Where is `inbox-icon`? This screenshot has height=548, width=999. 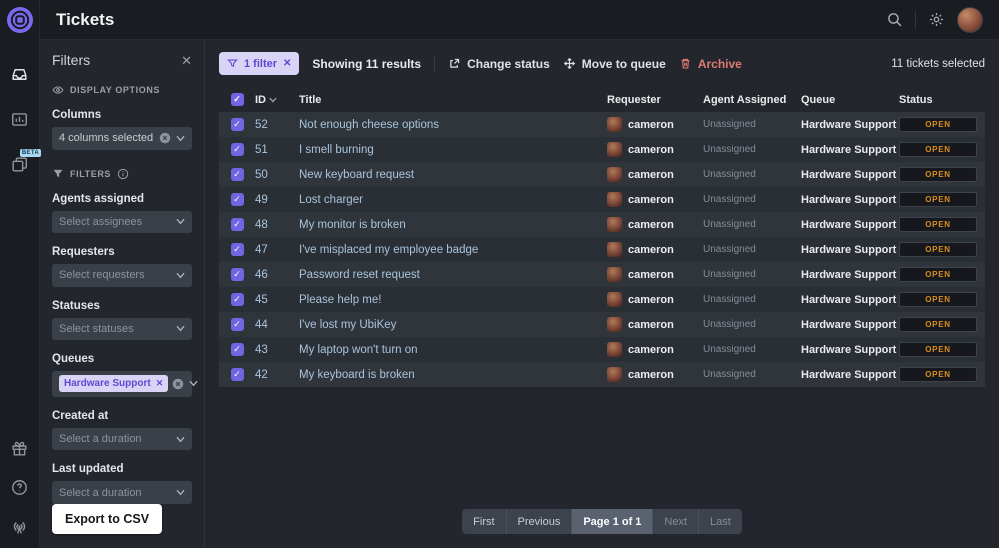 inbox-icon is located at coordinates (19, 74).